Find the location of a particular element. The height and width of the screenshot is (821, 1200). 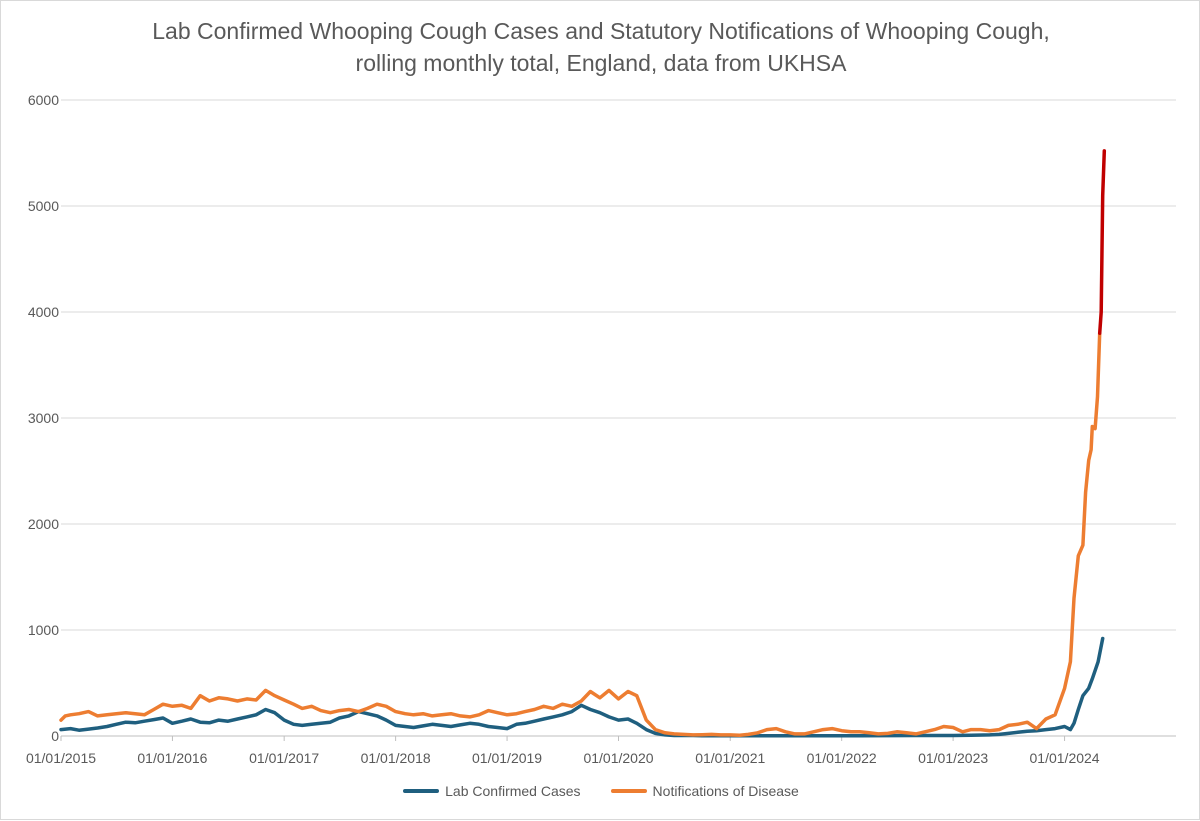

x-tick-label: 01/01/2016 is located at coordinates (172, 758).